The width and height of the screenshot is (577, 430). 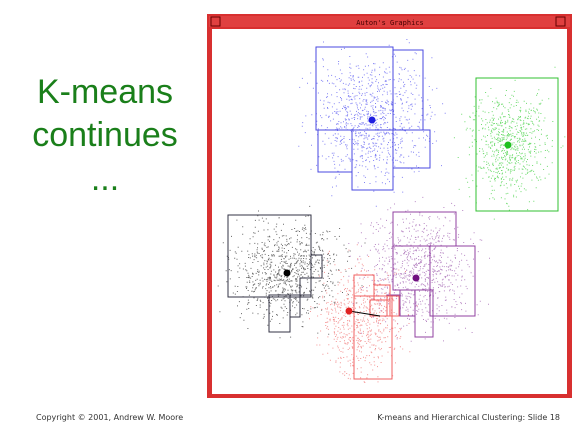 What do you see at coordinates (364, 313) in the screenshot?
I see `centroid-trail` at bounding box center [364, 313].